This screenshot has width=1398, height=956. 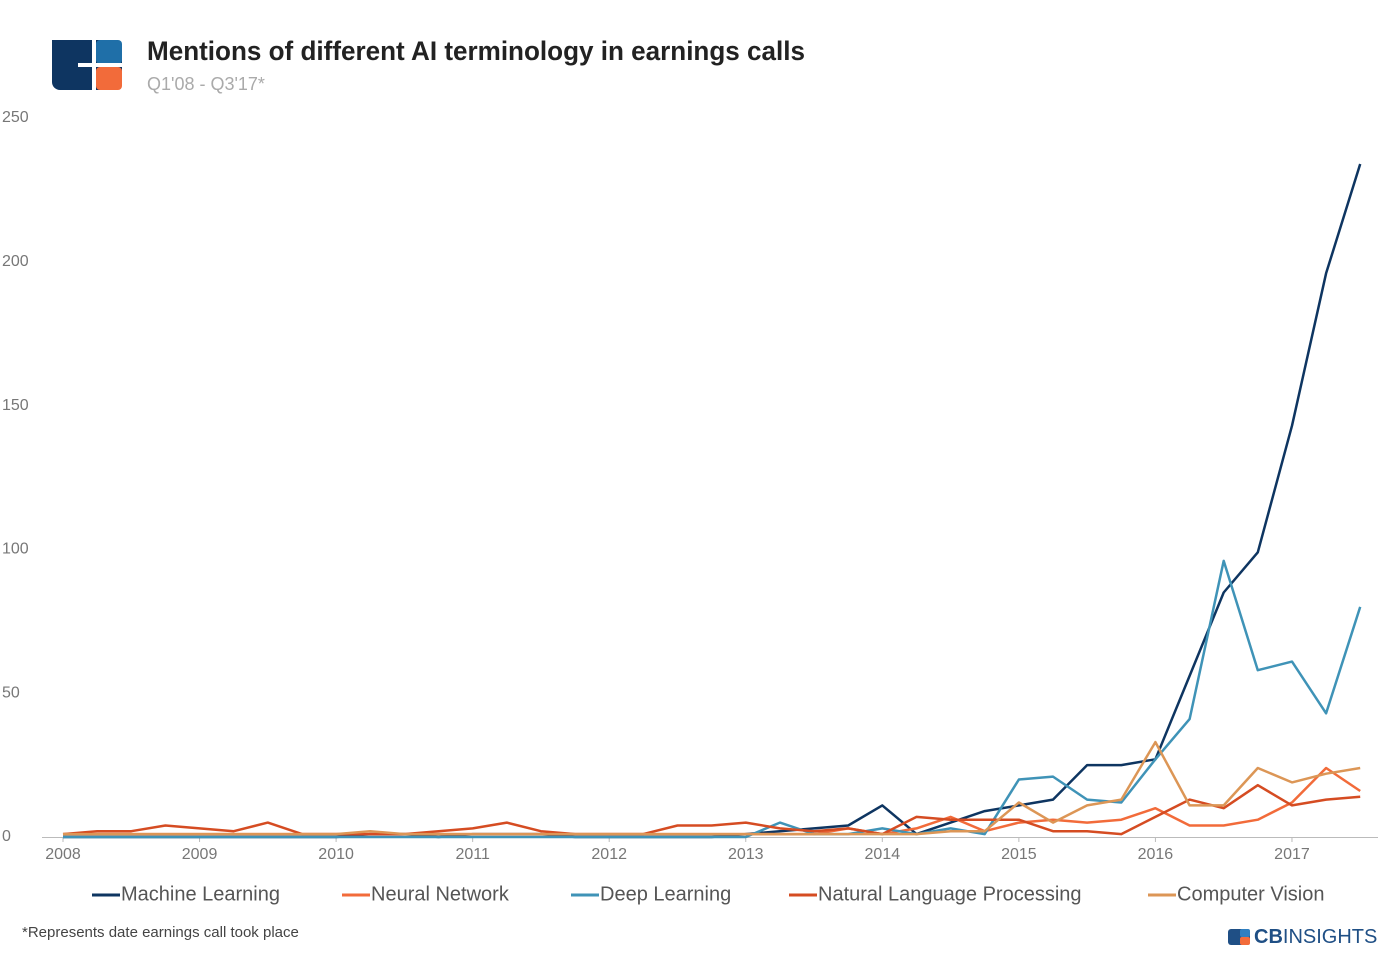 I want to click on brand-bold: CB, so click(x=1268, y=937).